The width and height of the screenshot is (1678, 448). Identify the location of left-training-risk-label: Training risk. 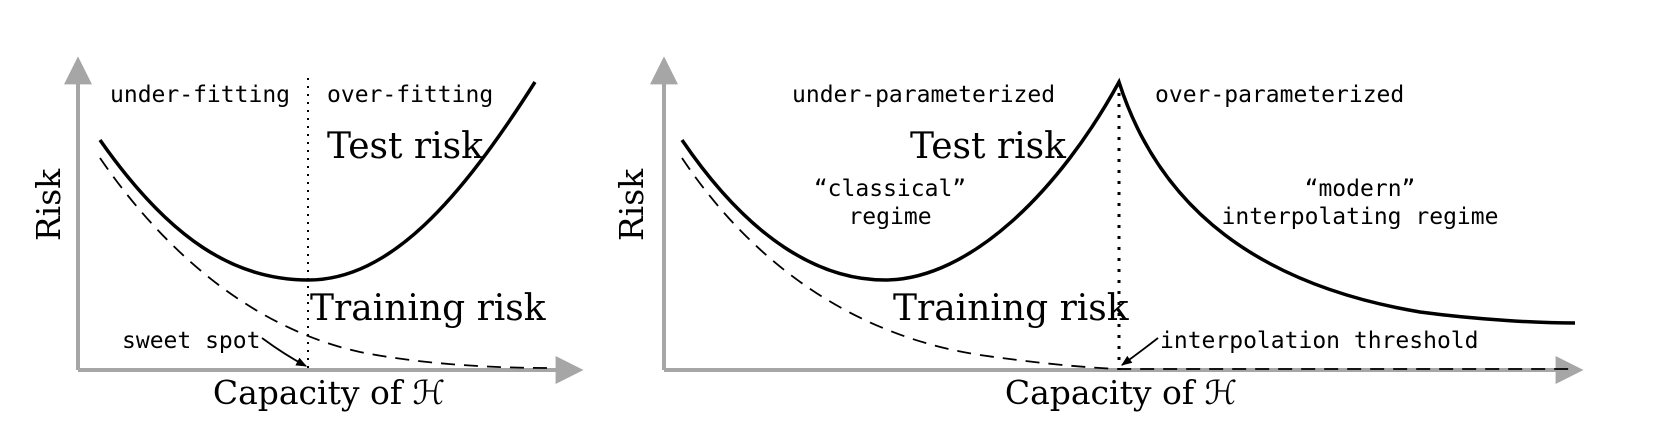
(428, 308).